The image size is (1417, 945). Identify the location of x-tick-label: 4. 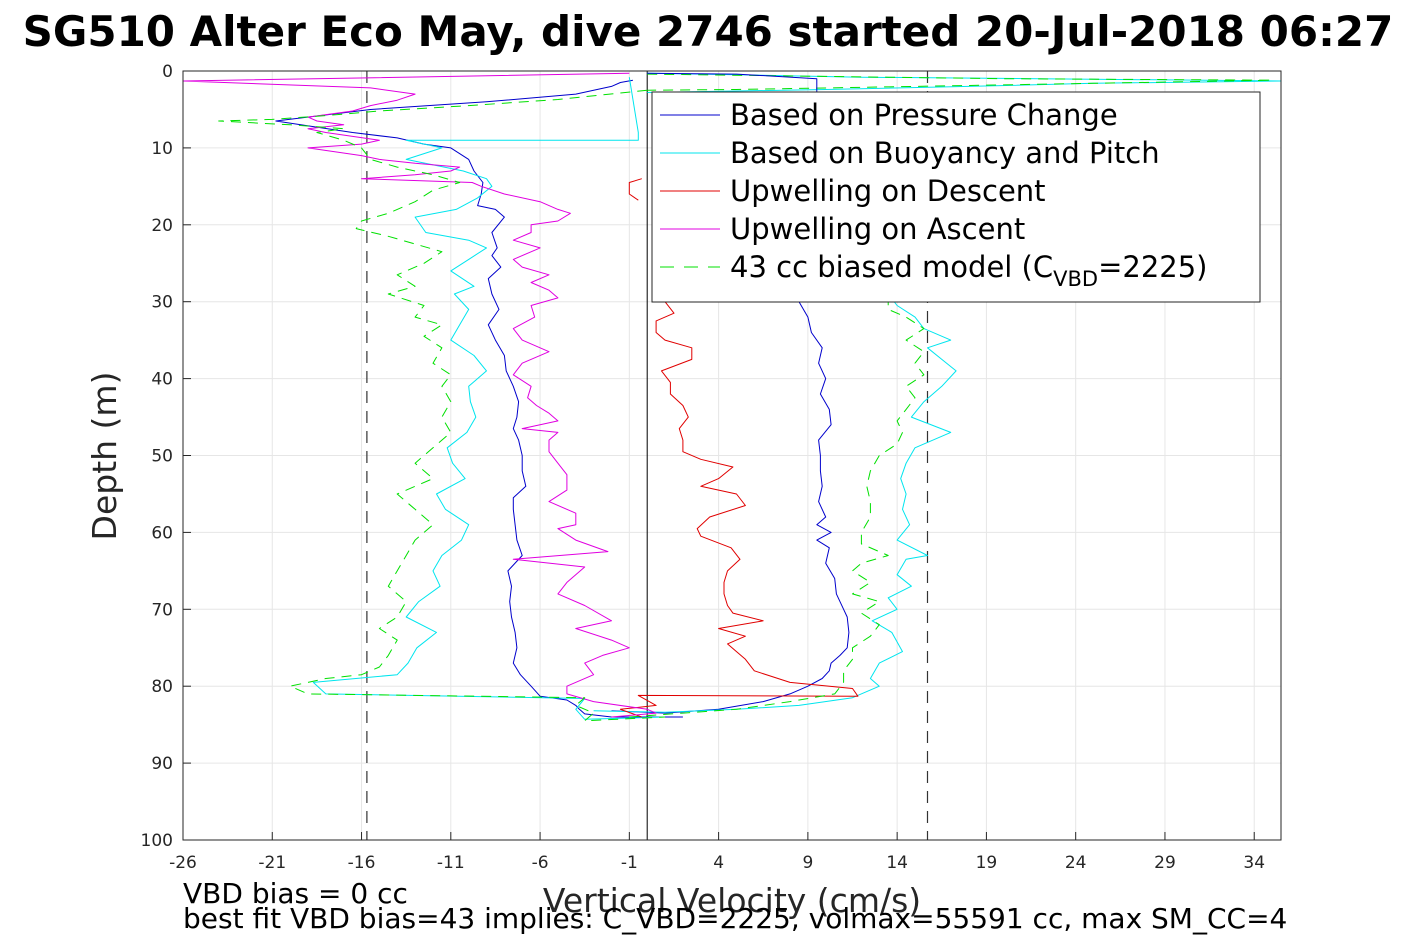
(718, 863).